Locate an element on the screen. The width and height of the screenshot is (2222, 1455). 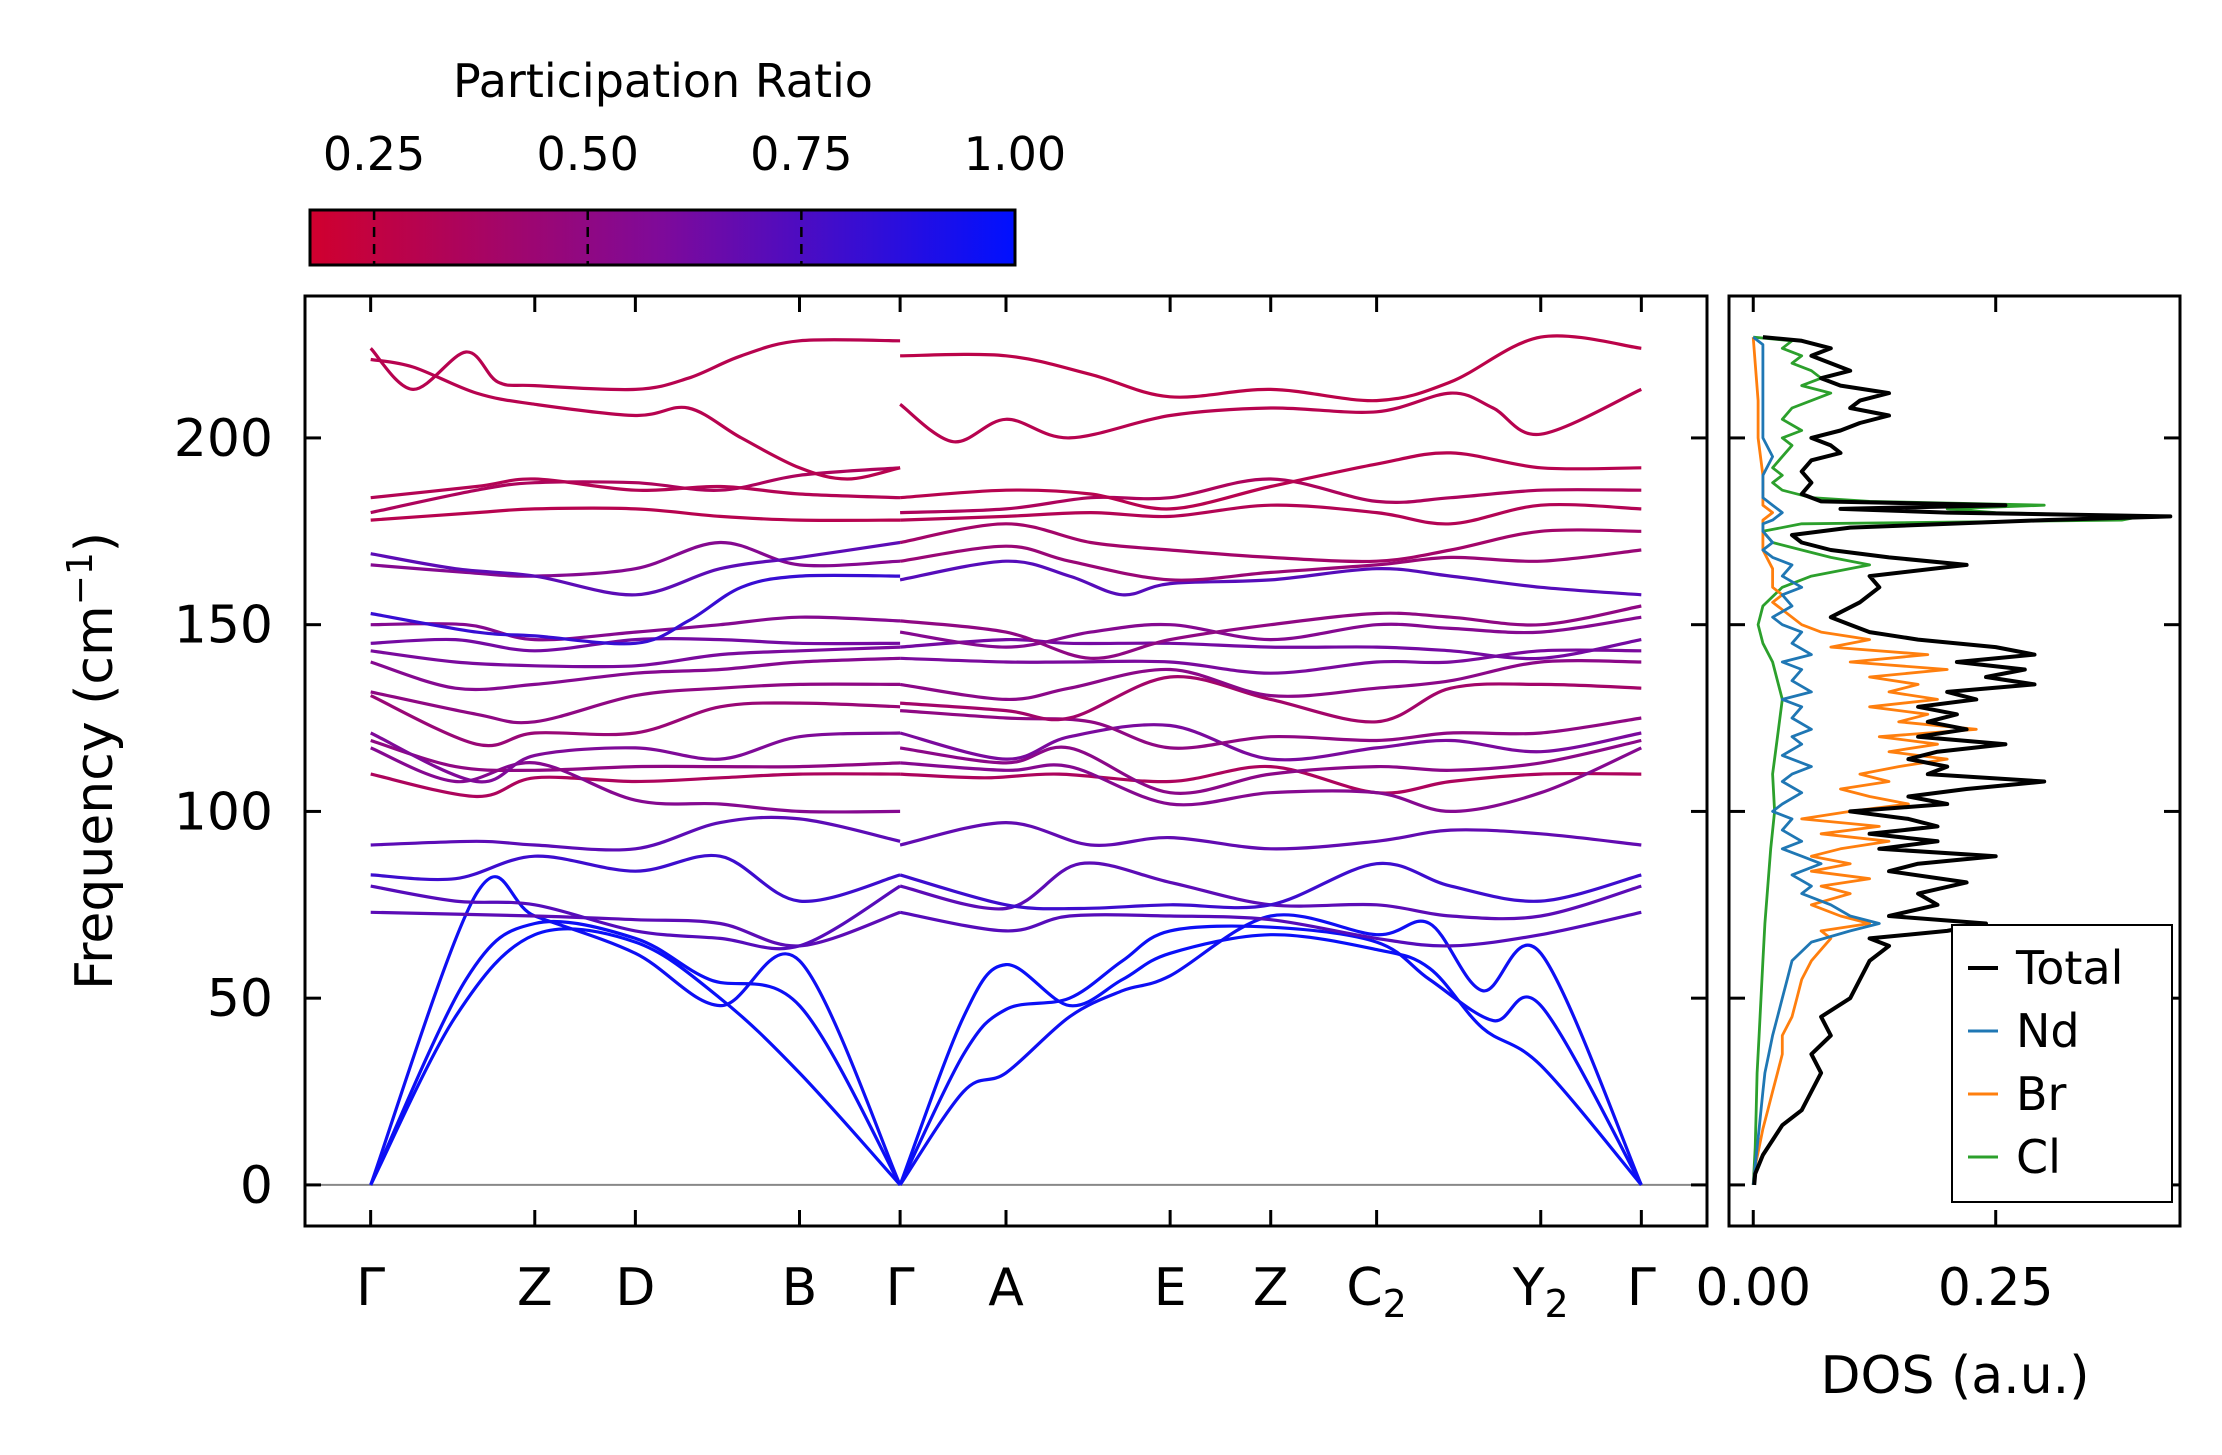
dos-x-tick-label: 0.25 is located at coordinates (1996, 1288).